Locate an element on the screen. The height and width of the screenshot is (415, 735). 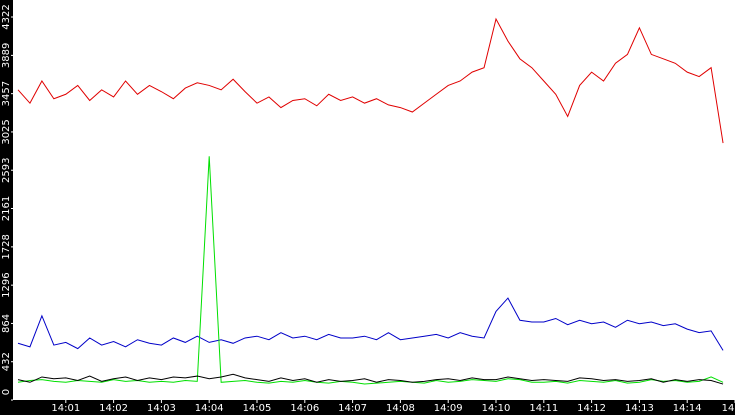
y-tick-label: 3889 is located at coordinates (6, 55).